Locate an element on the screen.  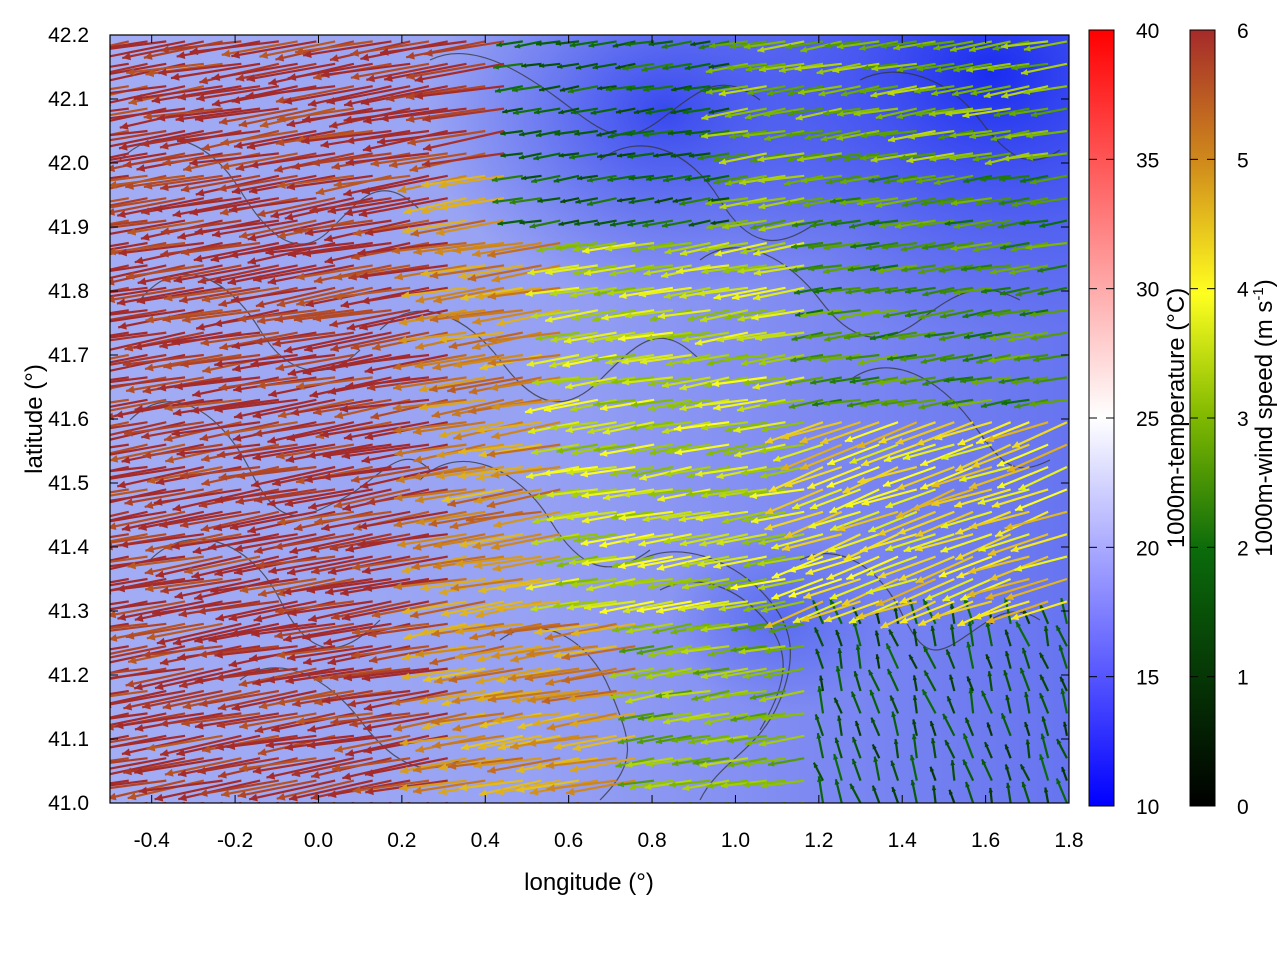
y-tick-label: 41.1 is located at coordinates (68, 739).